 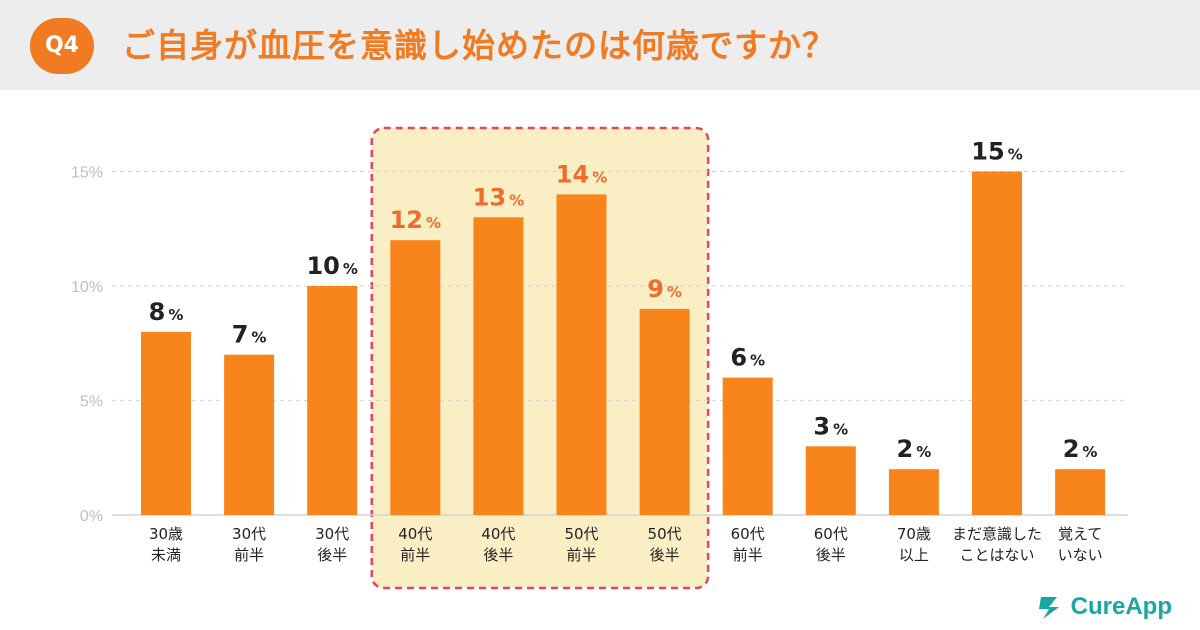 I want to click on x-tick-label: 未満, so click(x=166, y=555).